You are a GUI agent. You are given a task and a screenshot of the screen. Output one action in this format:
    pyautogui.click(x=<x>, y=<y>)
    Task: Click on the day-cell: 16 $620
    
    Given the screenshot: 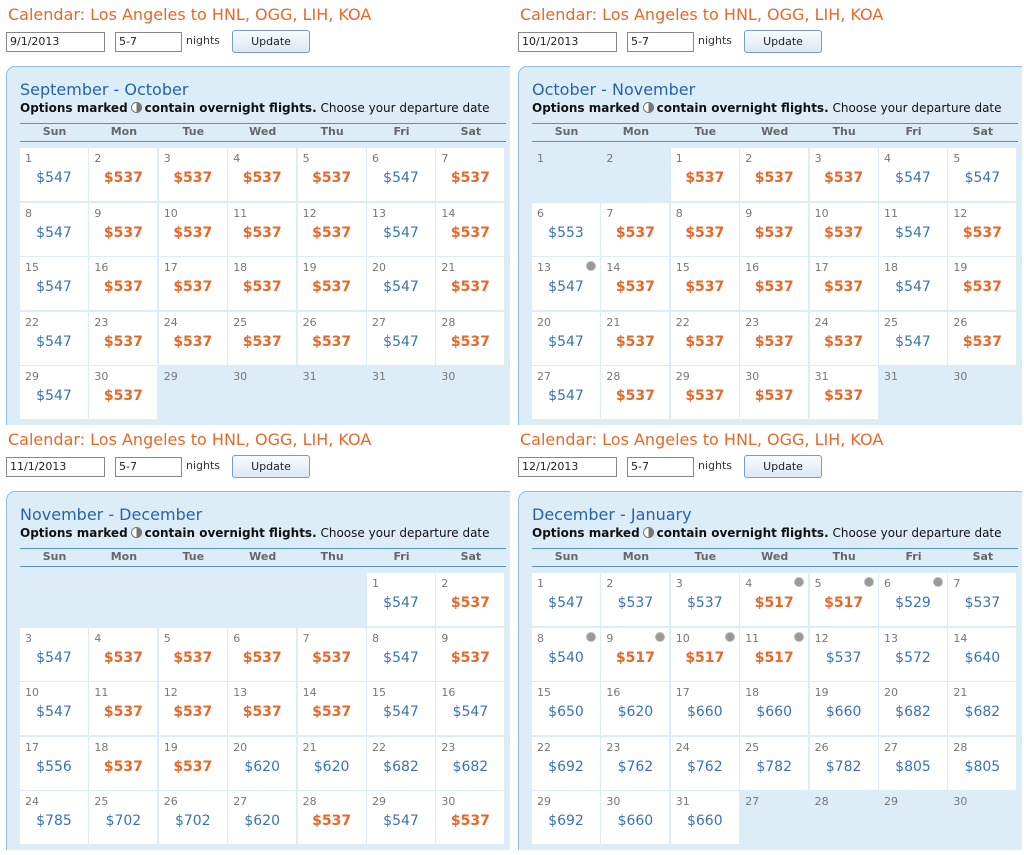 What is the action you would take?
    pyautogui.click(x=635, y=709)
    